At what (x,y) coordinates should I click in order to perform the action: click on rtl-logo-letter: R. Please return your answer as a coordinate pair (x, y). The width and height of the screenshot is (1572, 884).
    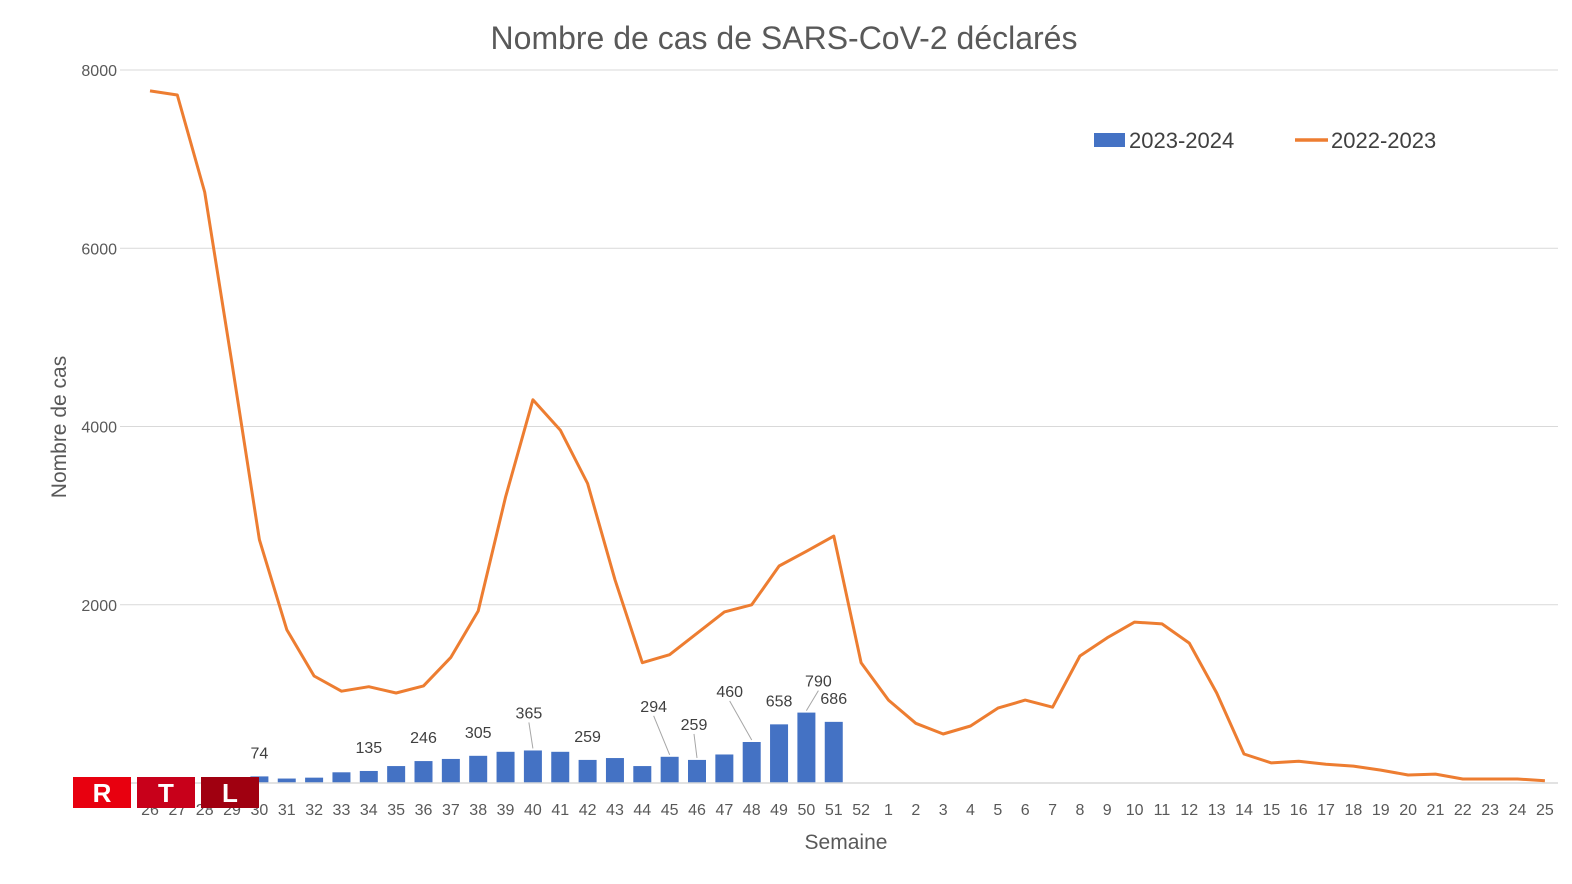
    Looking at the image, I should click on (102, 793).